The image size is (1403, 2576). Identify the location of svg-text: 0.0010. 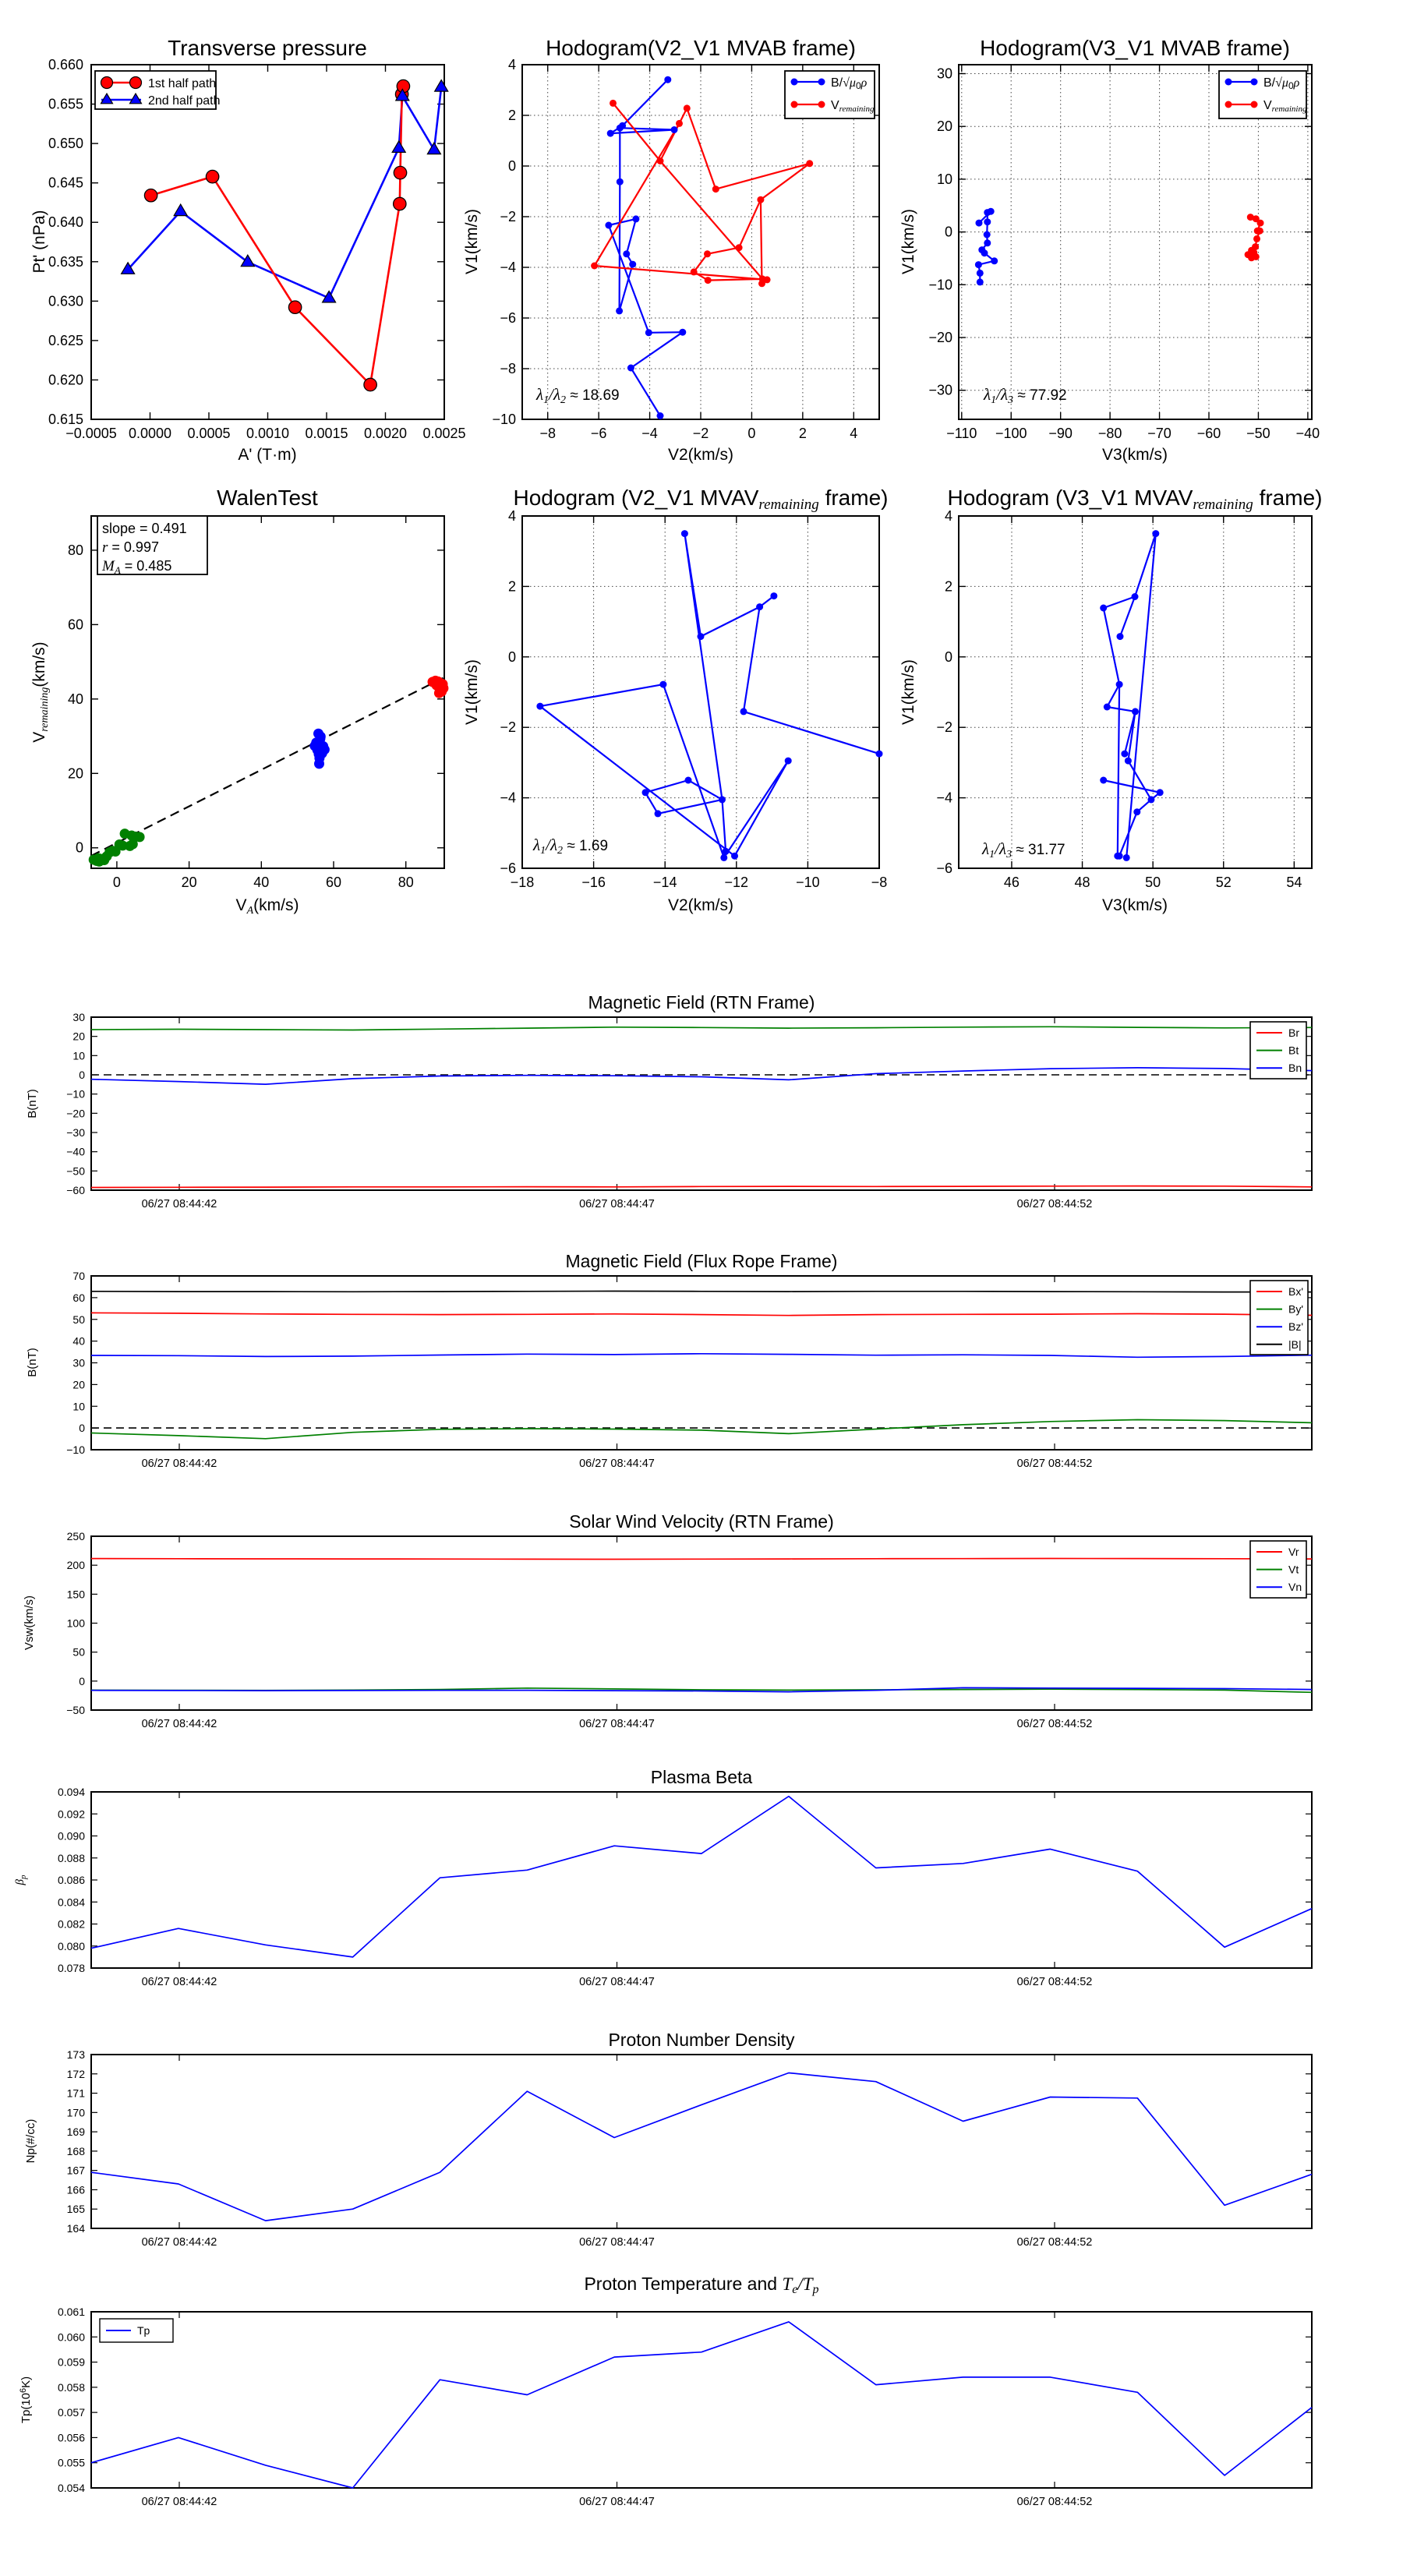
(267, 433).